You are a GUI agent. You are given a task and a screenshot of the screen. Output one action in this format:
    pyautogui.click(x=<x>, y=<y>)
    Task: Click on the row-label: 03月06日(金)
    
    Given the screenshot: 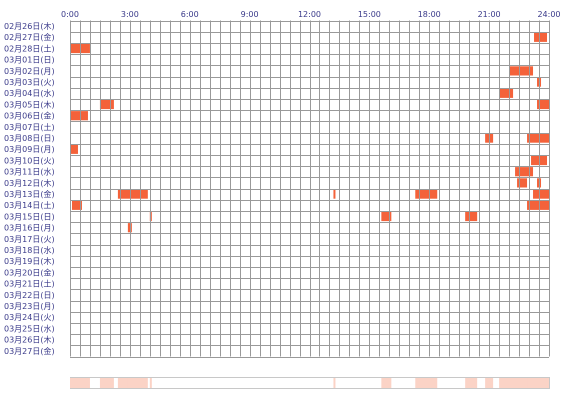 What is the action you would take?
    pyautogui.click(x=29, y=116)
    